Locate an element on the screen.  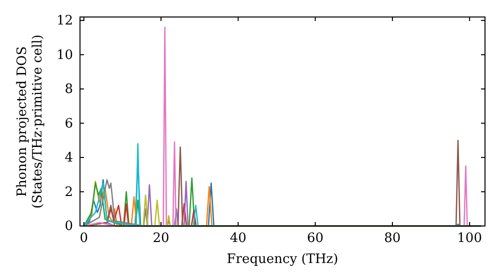
x-tick-label: 60 is located at coordinates (315, 238).